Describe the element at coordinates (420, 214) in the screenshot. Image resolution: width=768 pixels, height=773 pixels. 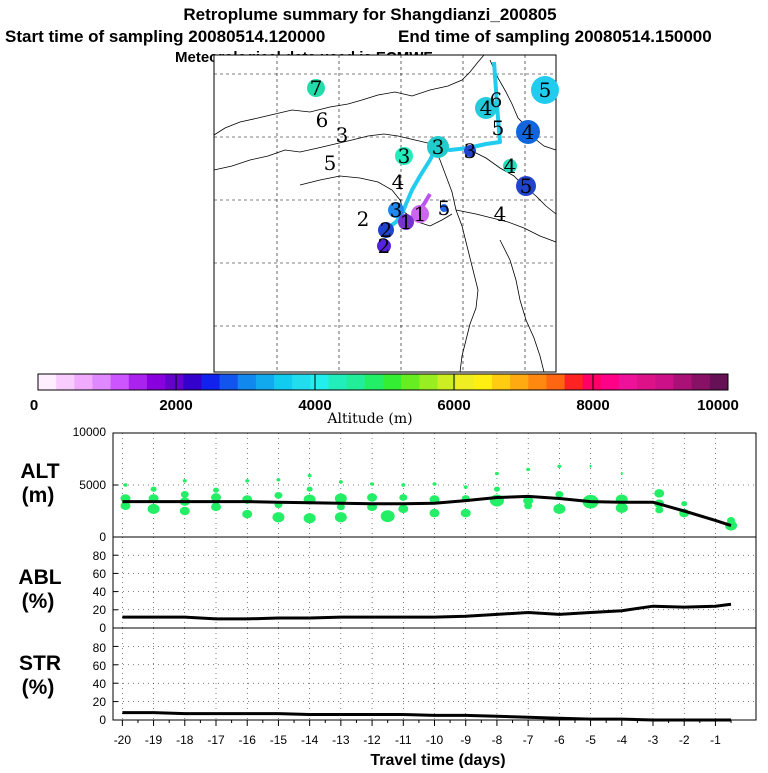
I see `map-marker-label: 1` at that location.